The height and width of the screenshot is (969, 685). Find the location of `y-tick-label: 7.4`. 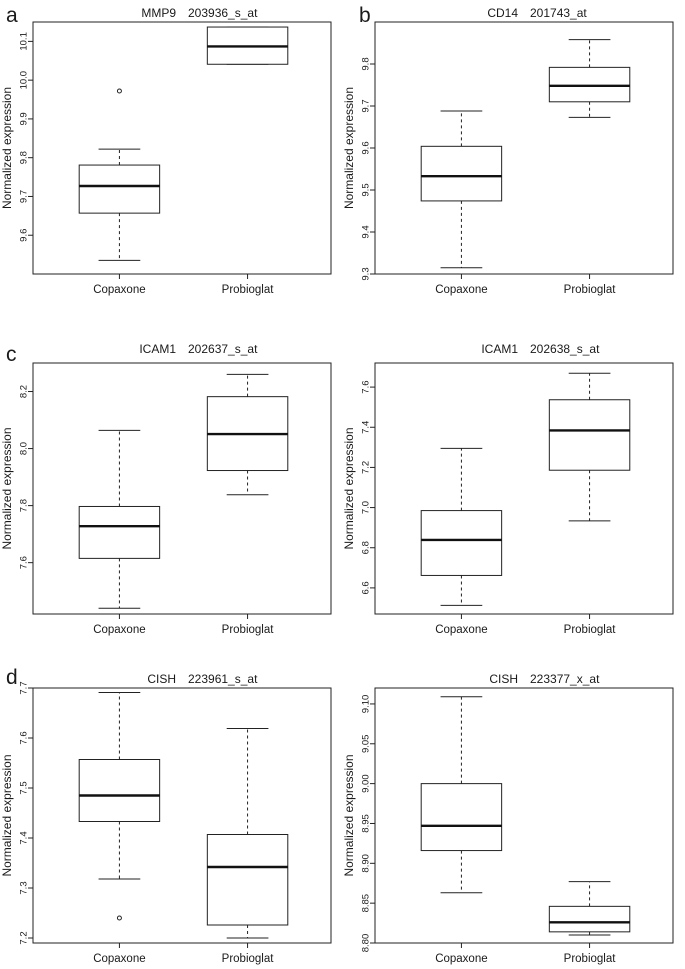

y-tick-label: 7.4 is located at coordinates (24, 837).